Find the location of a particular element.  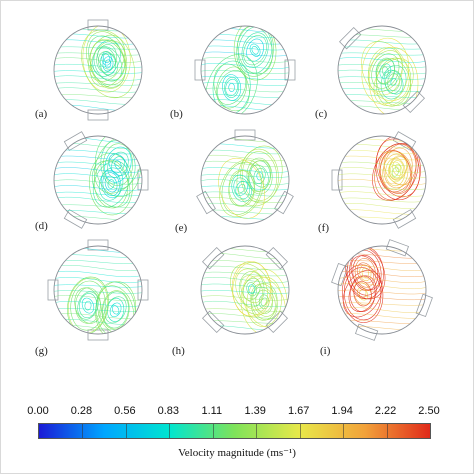

colorbar-tick-label: 0.28 is located at coordinates (81, 411).